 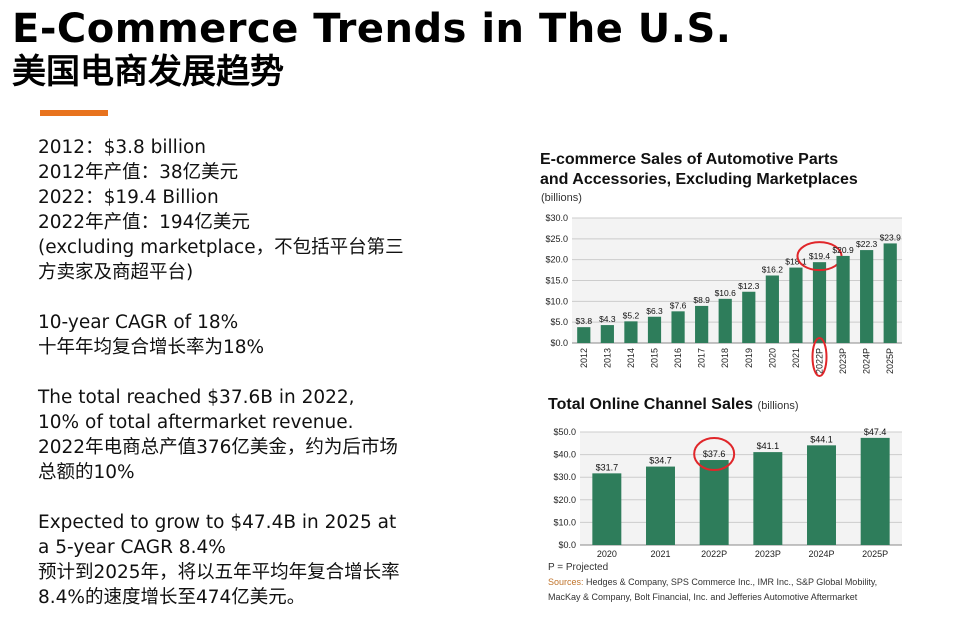 What do you see at coordinates (875, 432) in the screenshot?
I see `data-label: $47.4` at bounding box center [875, 432].